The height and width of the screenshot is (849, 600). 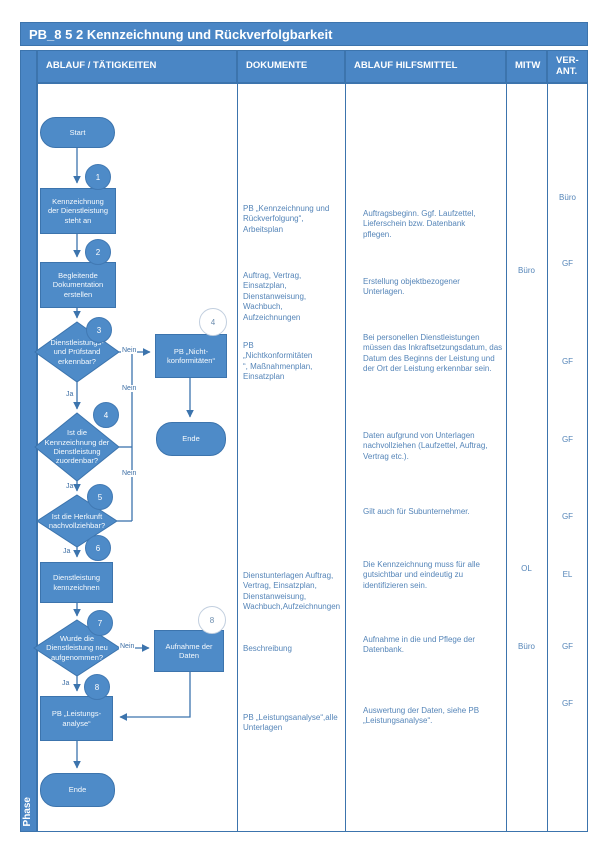 What do you see at coordinates (411, 287) in the screenshot?
I see `hilfsmittel-cell: Erstellung objektbezogener Unterlagen.` at bounding box center [411, 287].